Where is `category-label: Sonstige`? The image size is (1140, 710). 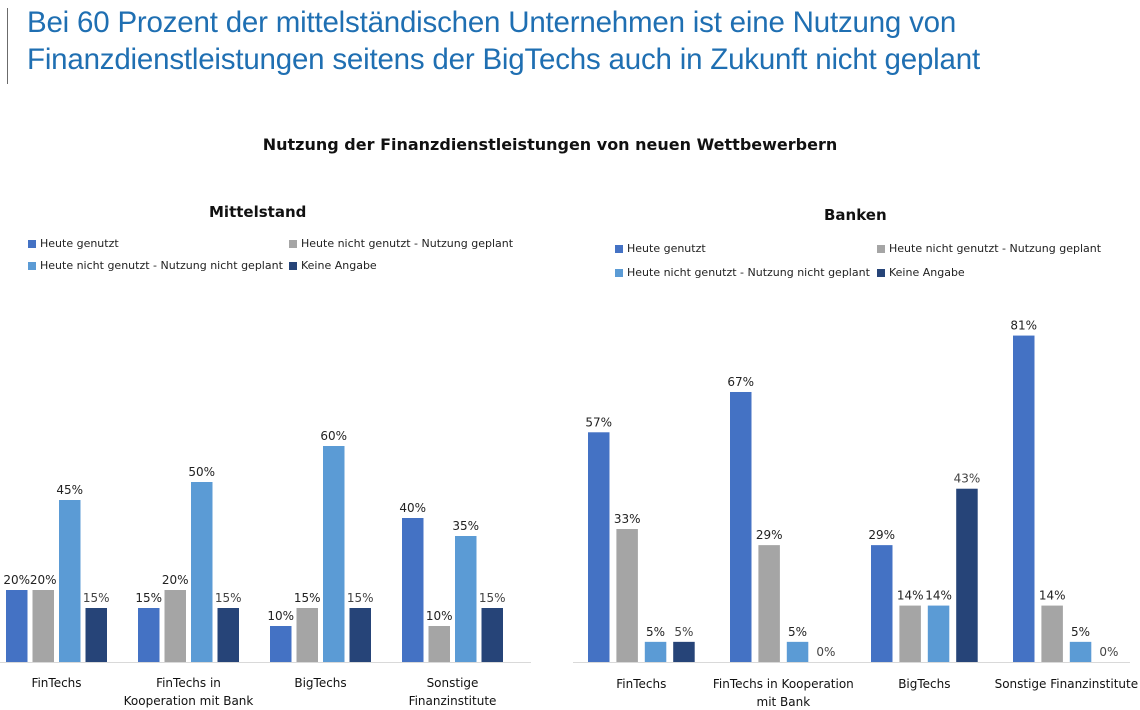
category-label: Sonstige is located at coordinates (453, 683).